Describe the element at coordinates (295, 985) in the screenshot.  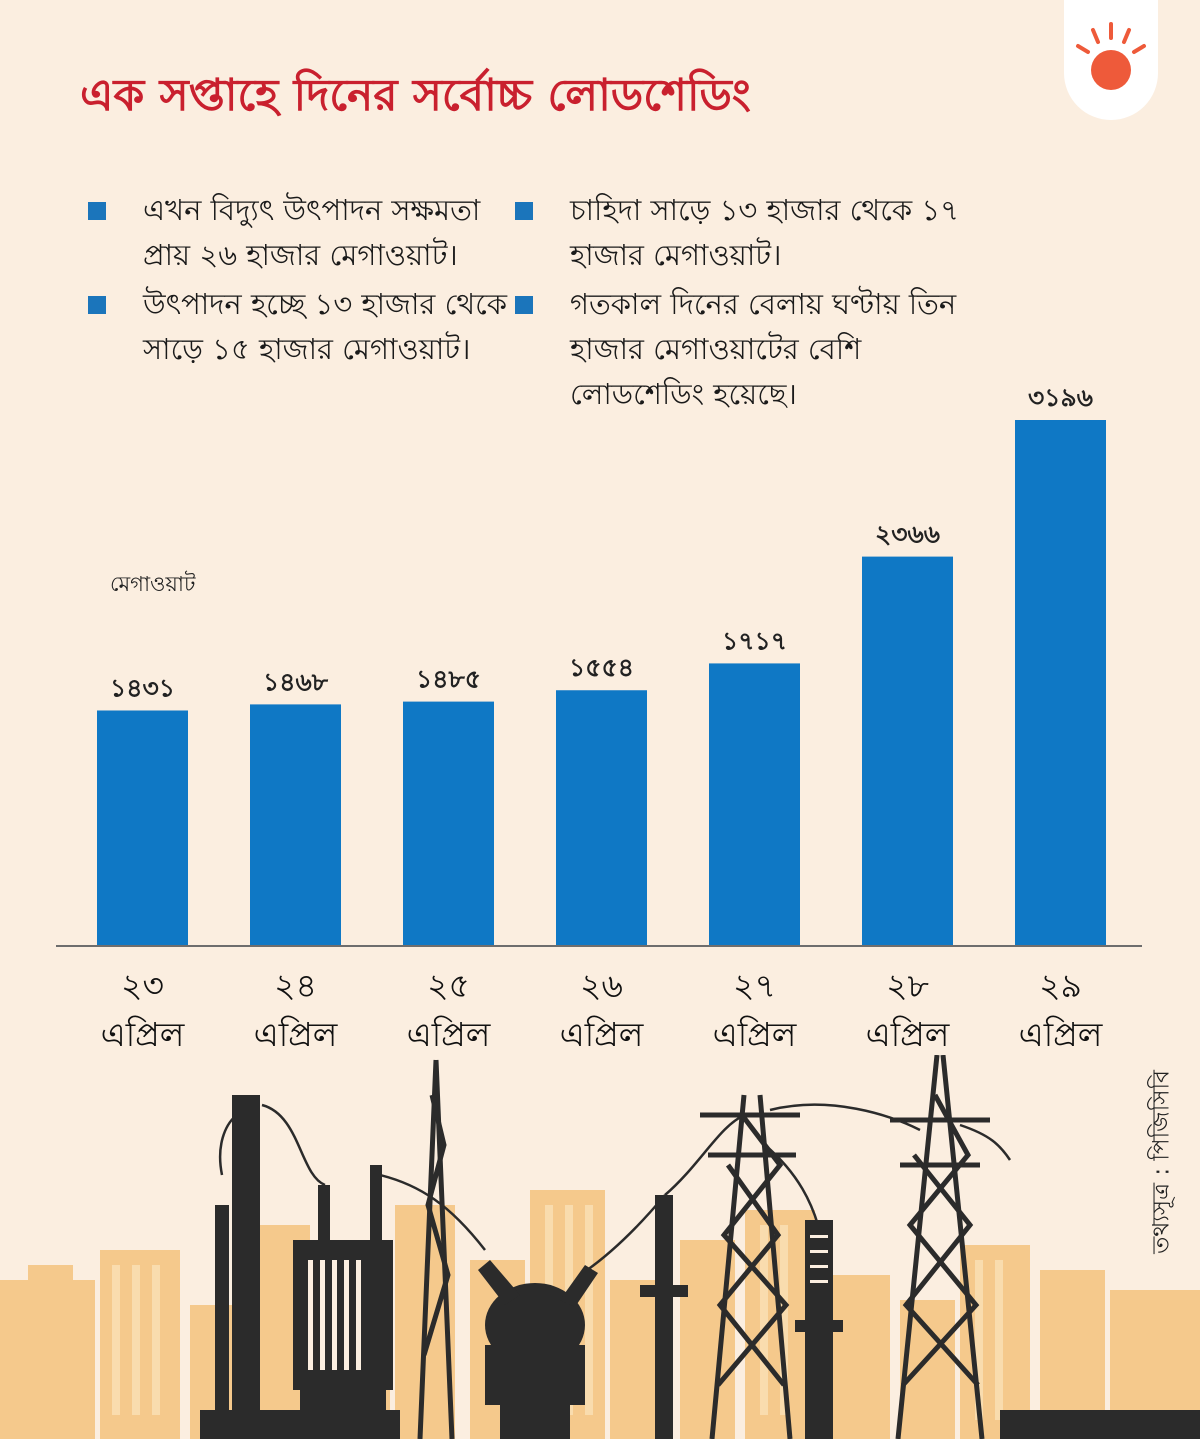
I see `x-tick-day-label: ২৪` at that location.